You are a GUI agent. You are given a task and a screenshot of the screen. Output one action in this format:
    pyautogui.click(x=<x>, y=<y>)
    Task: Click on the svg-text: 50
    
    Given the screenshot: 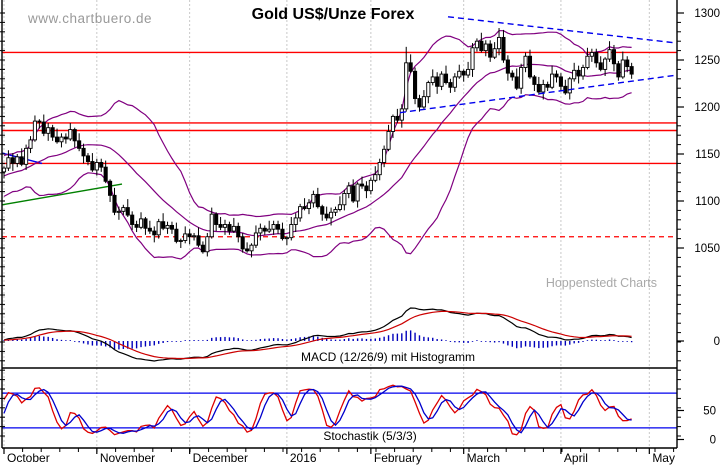 What is the action you would take?
    pyautogui.click(x=709, y=412)
    